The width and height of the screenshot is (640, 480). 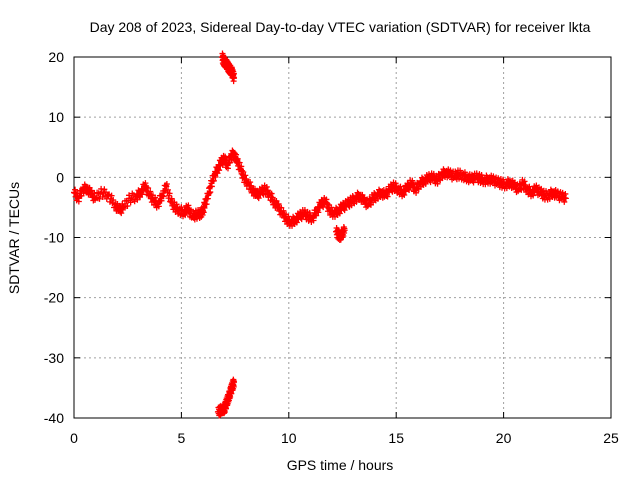 I want to click on series-lower-branch, so click(x=226, y=397).